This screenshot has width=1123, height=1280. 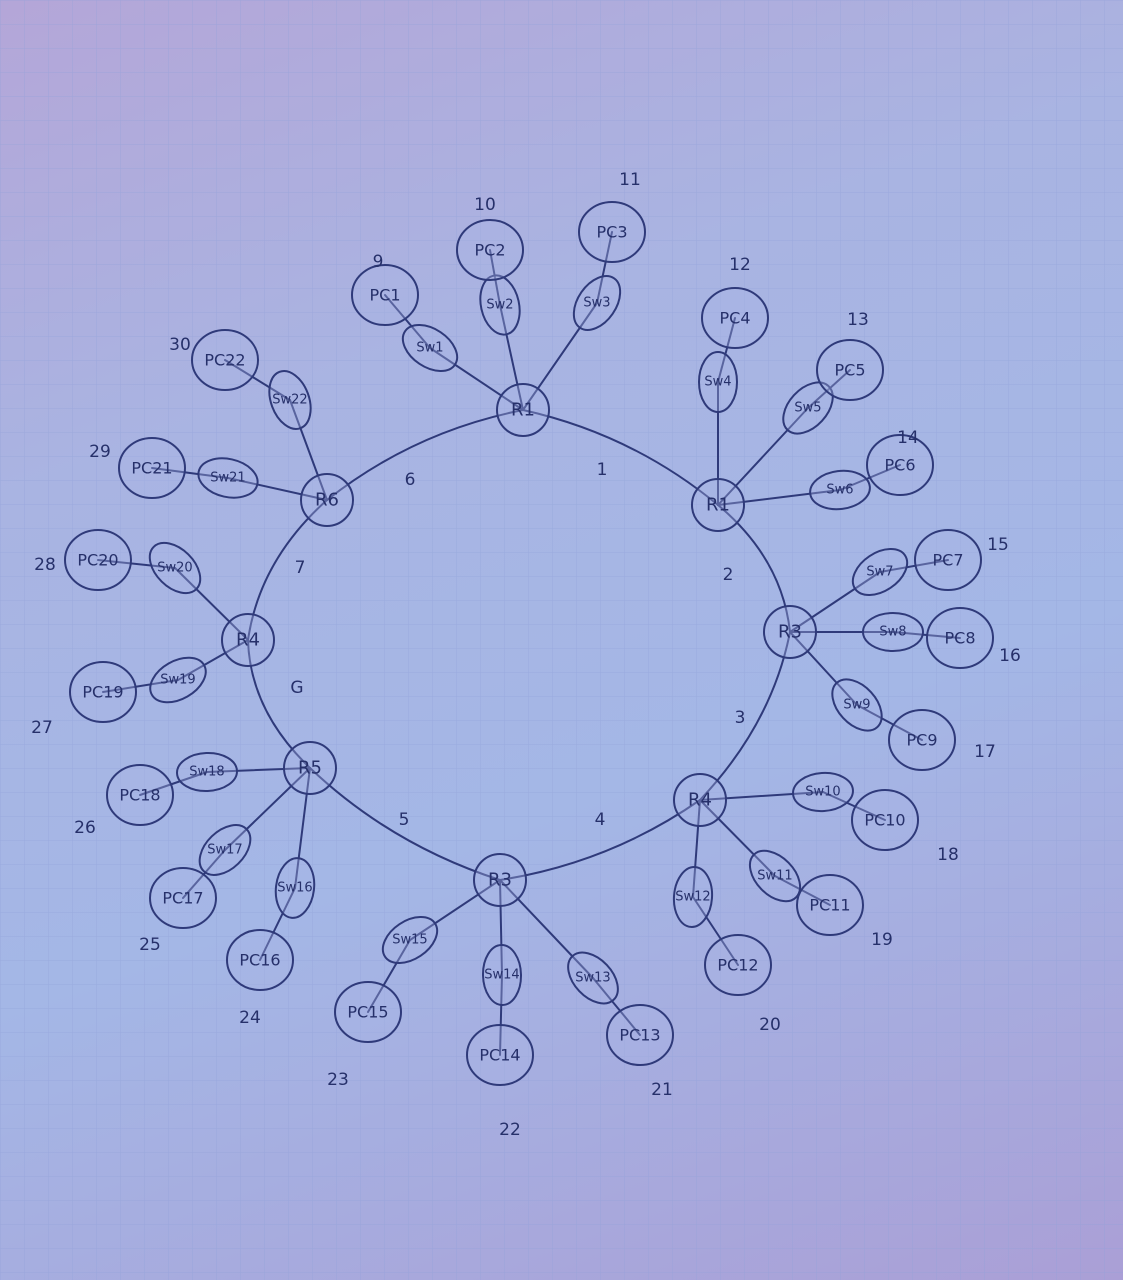 I want to click on pc-label: PC17, so click(x=182, y=898).